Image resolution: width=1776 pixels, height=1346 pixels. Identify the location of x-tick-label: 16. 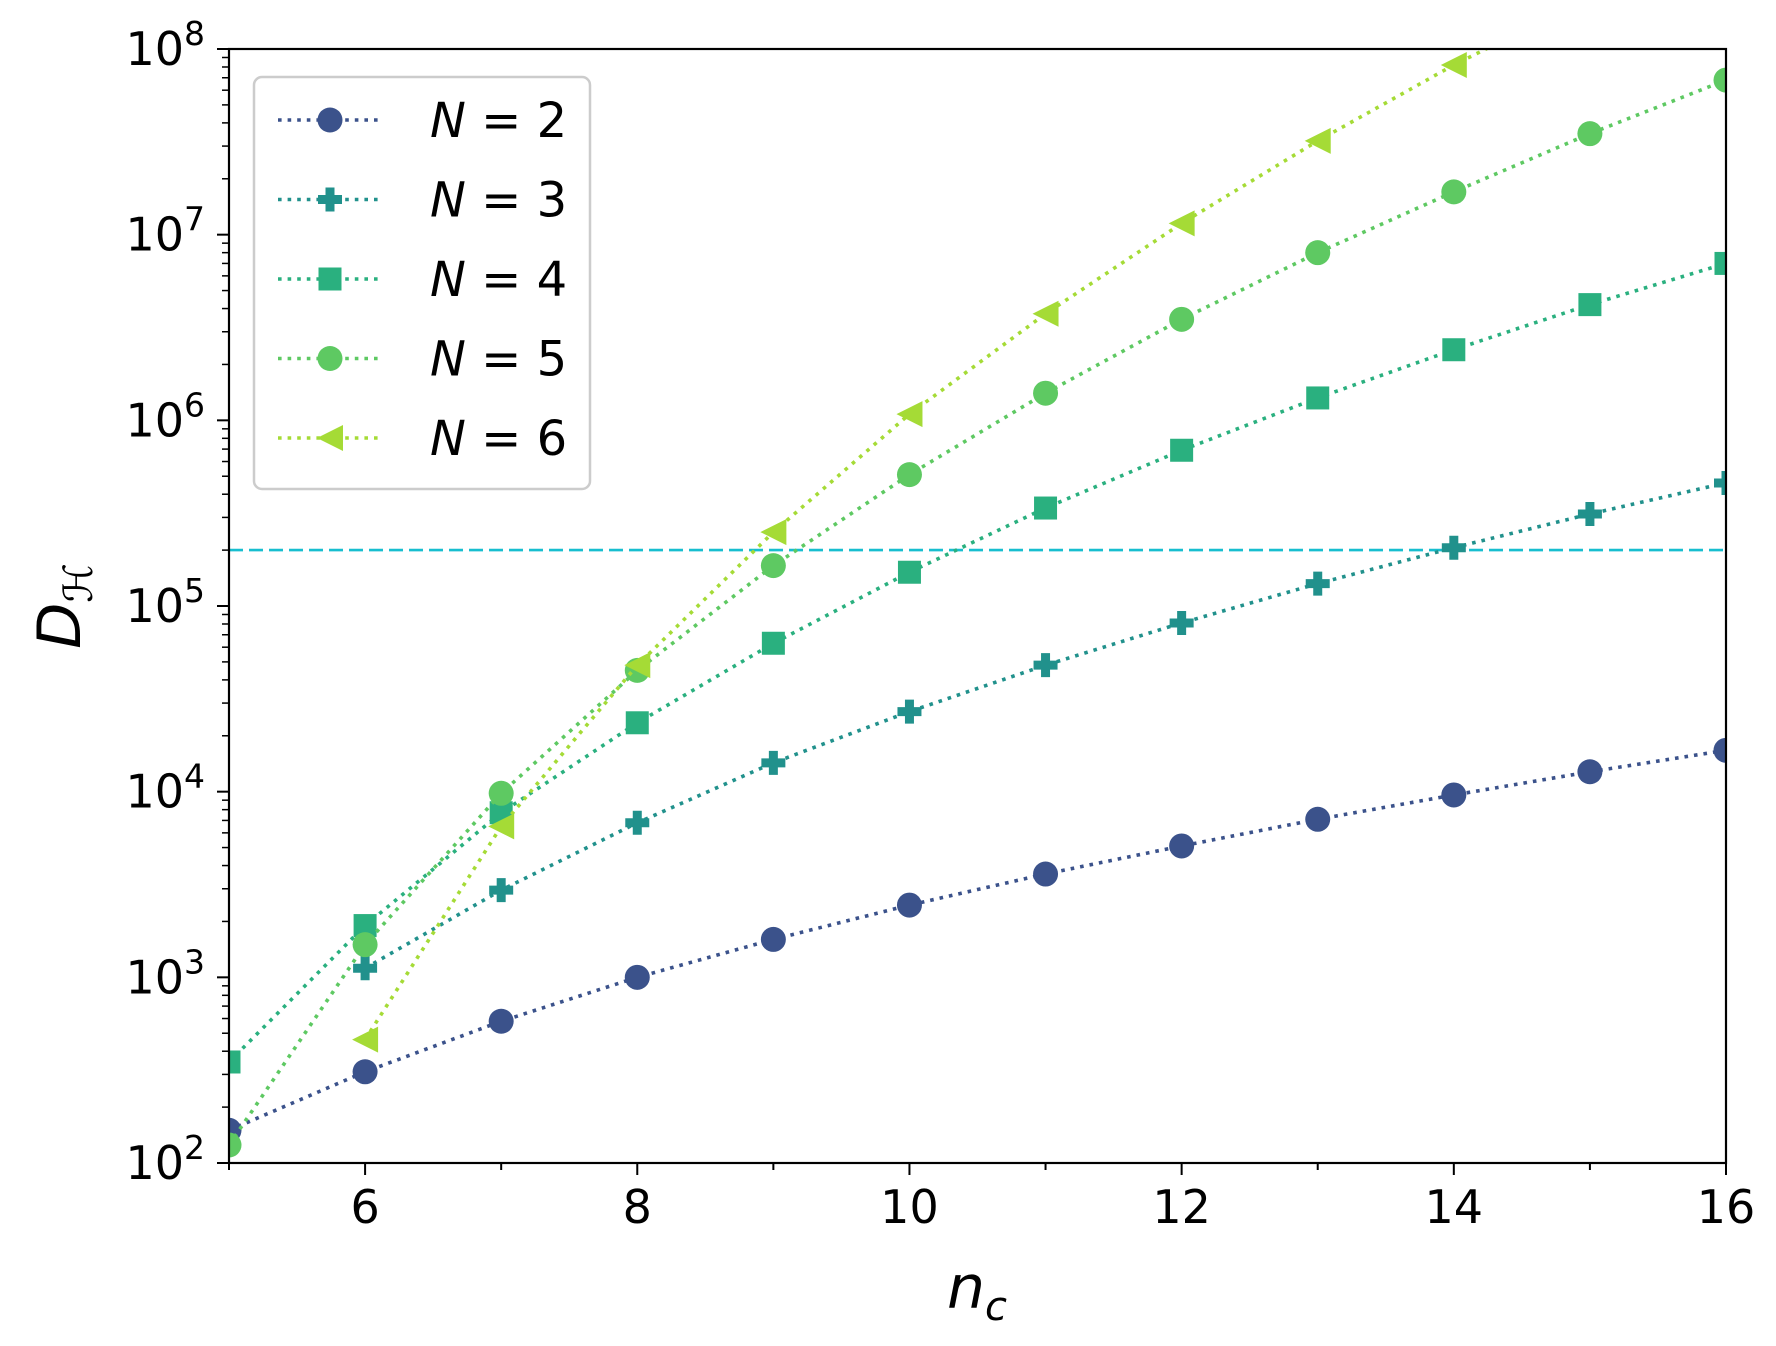
(1726, 1207).